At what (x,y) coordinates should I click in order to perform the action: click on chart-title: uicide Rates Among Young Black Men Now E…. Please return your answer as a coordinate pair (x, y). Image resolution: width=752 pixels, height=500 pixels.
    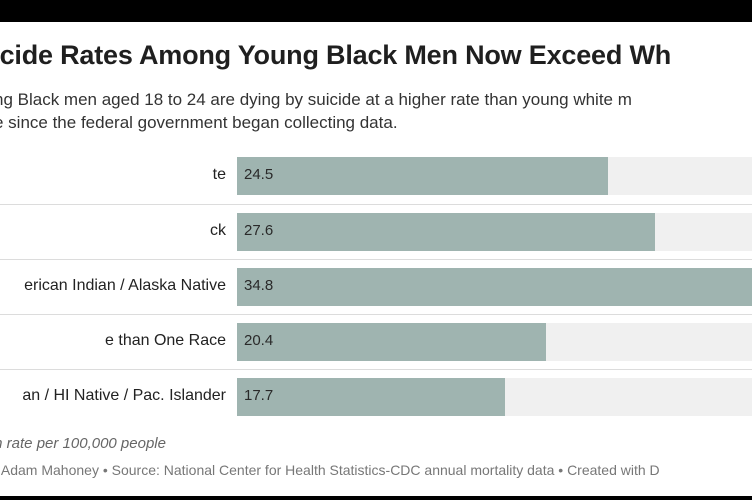
    Looking at the image, I should click on (336, 55).